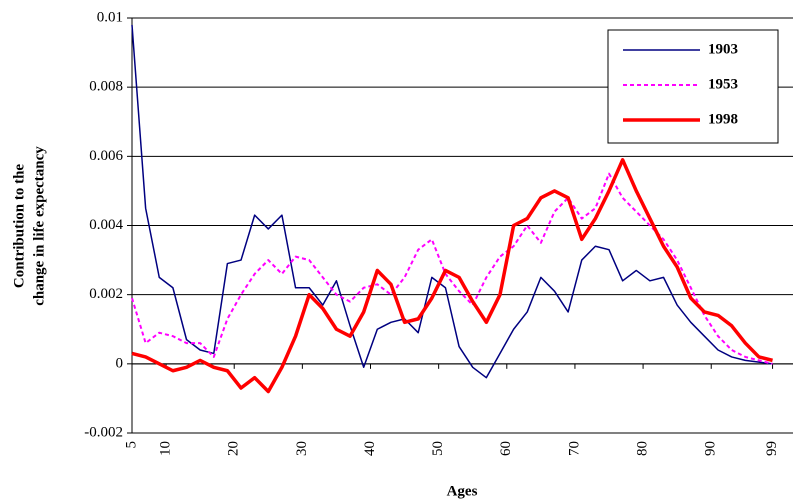 This screenshot has height=501, width=796. What do you see at coordinates (110, 17) in the screenshot?
I see `y-tick-label: 0.01` at bounding box center [110, 17].